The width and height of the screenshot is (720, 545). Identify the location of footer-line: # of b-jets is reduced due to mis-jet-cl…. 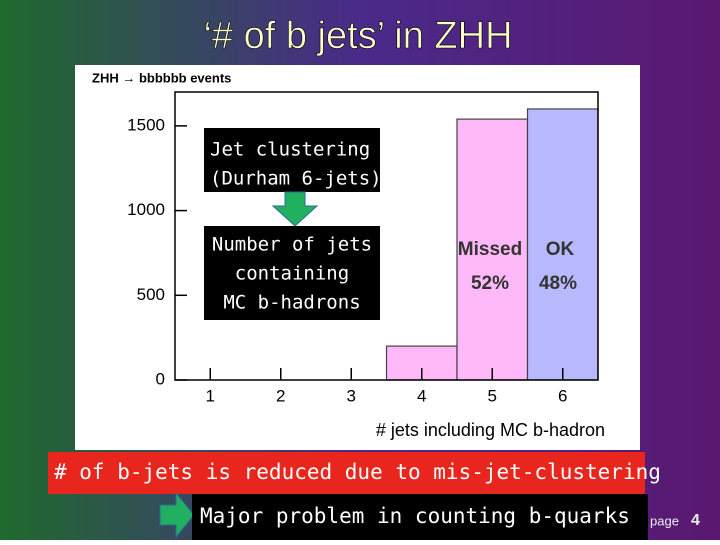
(357, 472).